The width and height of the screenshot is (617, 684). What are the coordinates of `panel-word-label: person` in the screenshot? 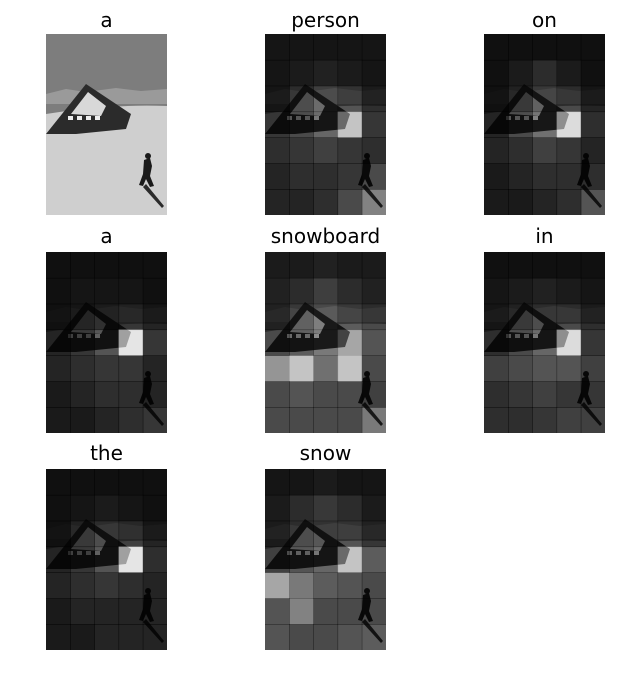 It's located at (325, 20).